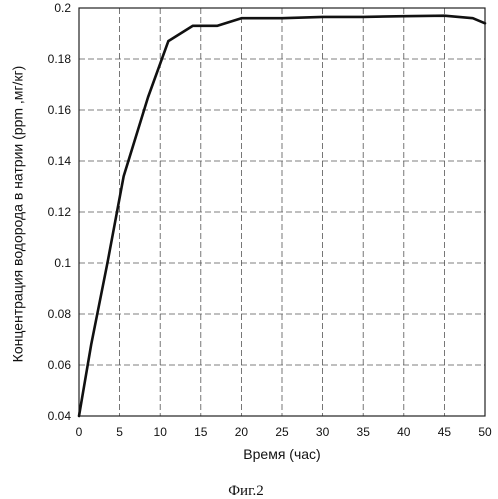  Describe the element at coordinates (281, 454) in the screenshot. I see `x-axis-title: Время (час)` at that location.